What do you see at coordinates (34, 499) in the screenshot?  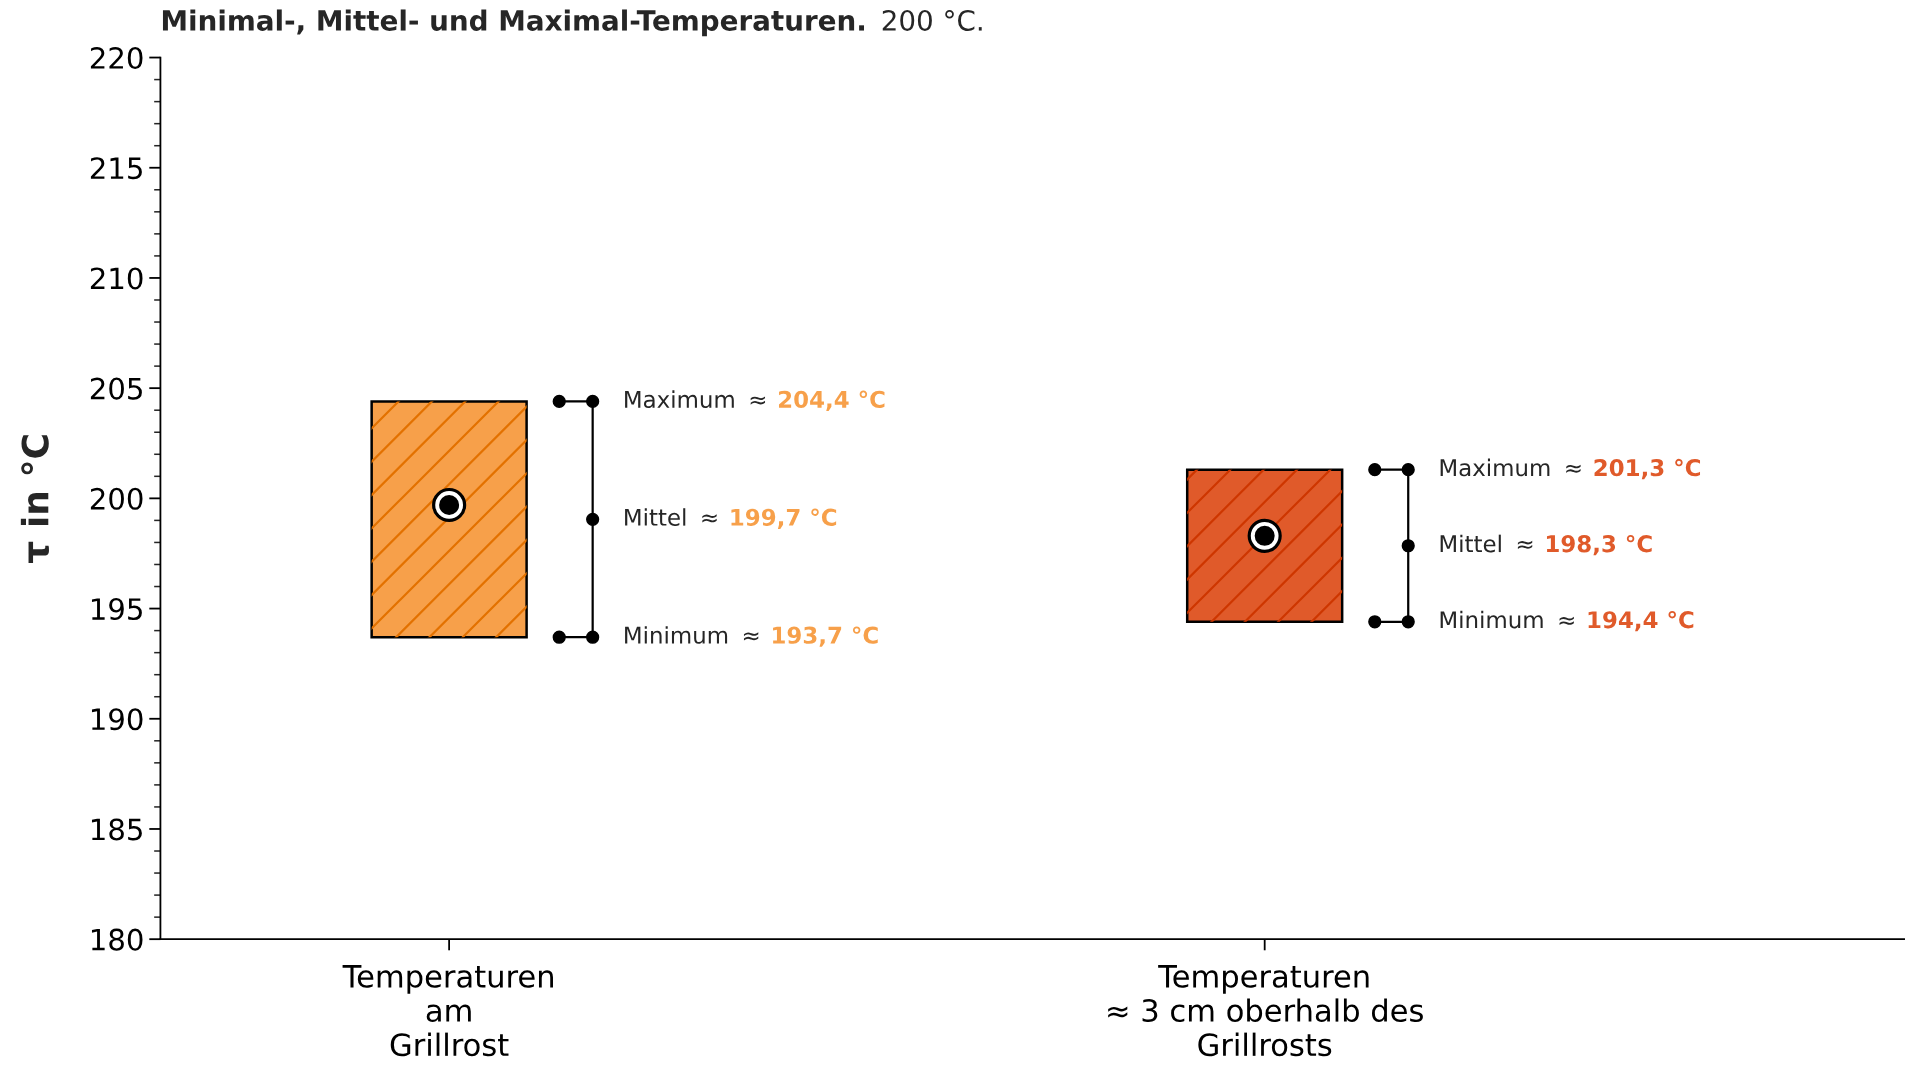 I see `y-axis-title: τ in °C` at bounding box center [34, 499].